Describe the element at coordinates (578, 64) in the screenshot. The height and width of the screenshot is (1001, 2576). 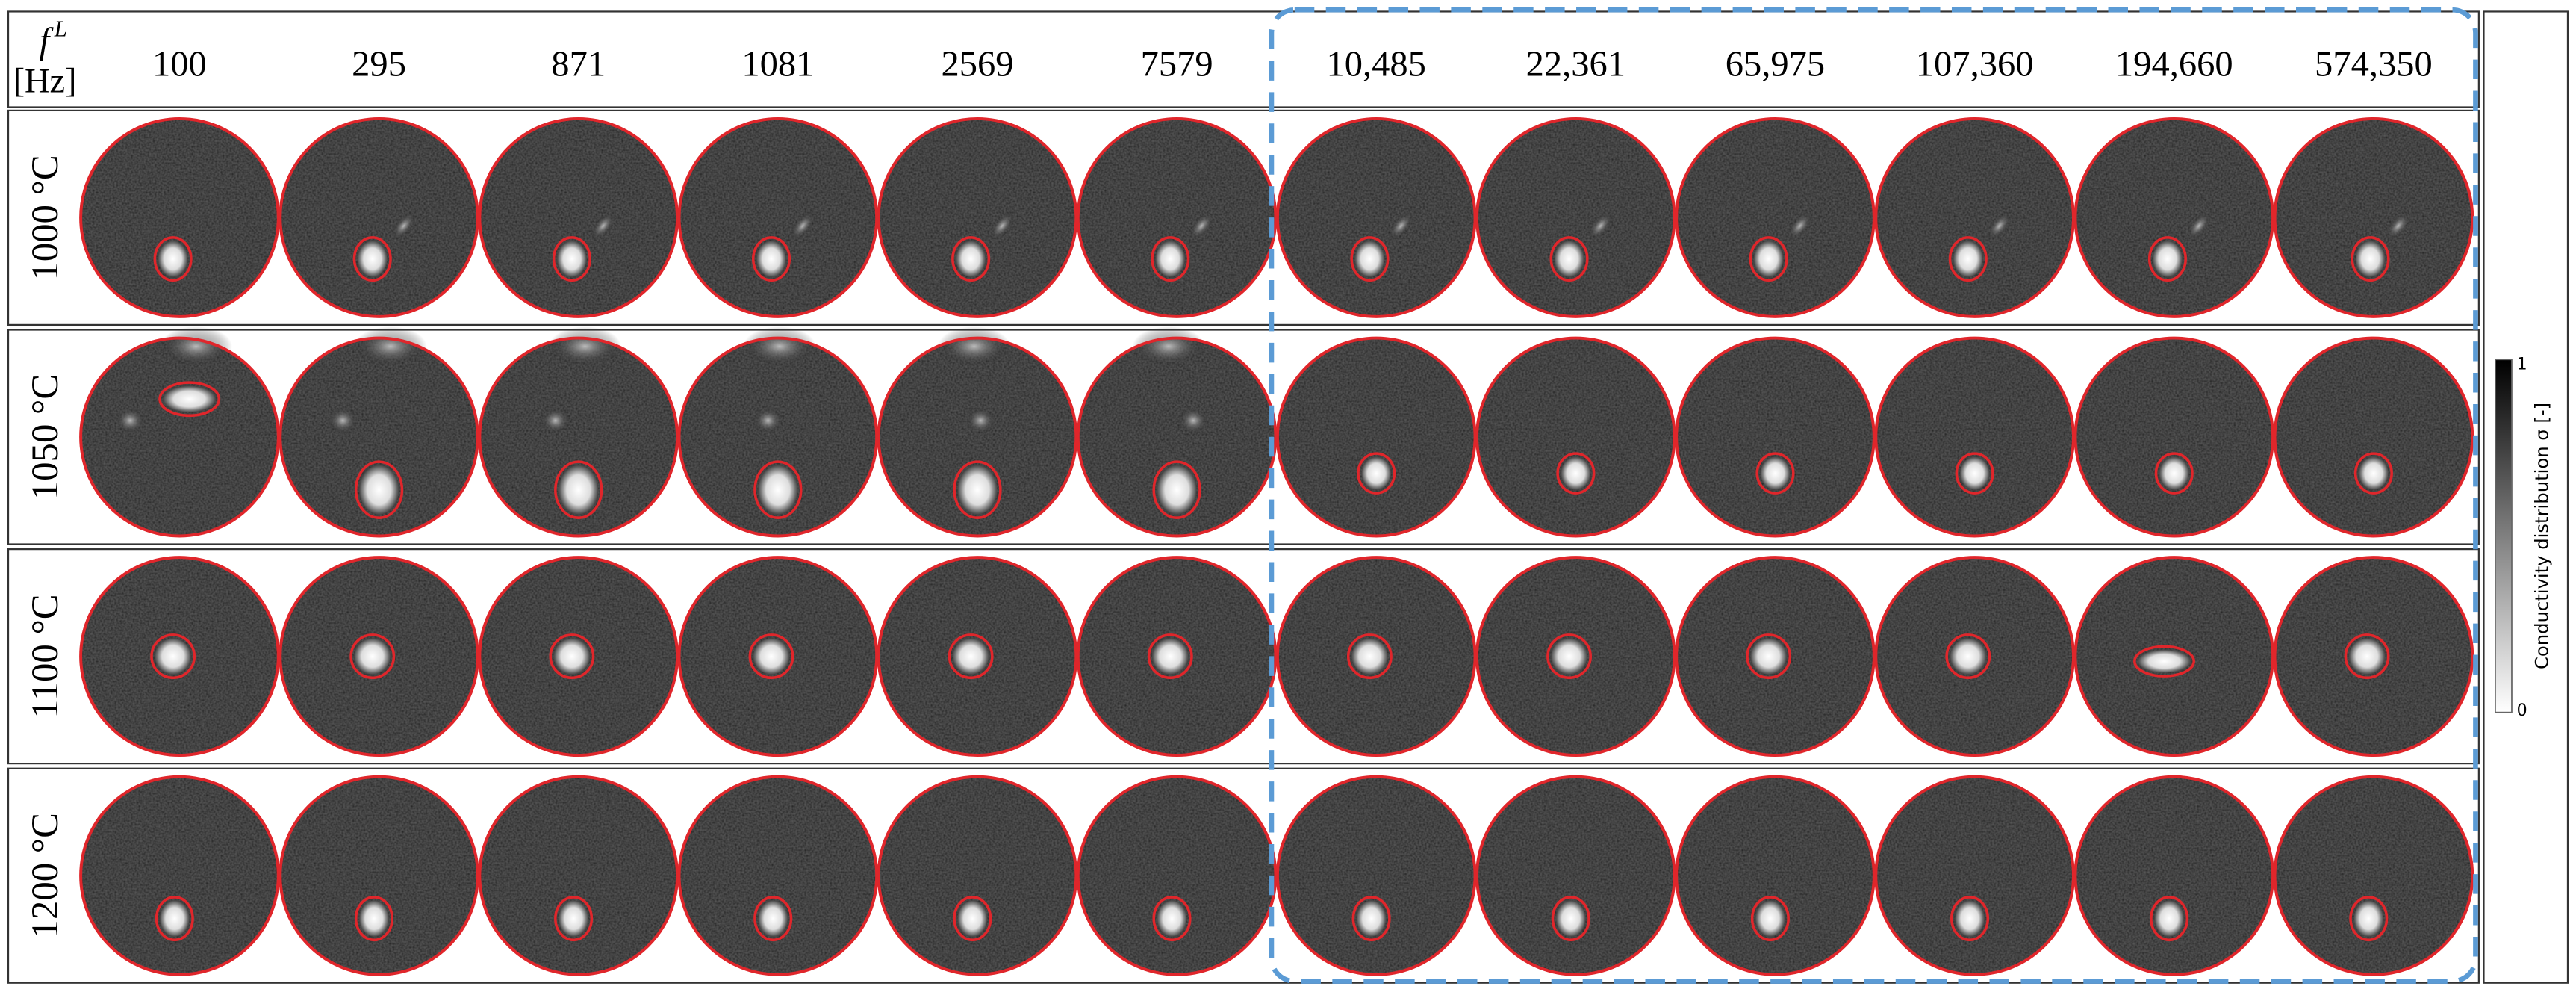
I see `frequency-label: 871` at that location.